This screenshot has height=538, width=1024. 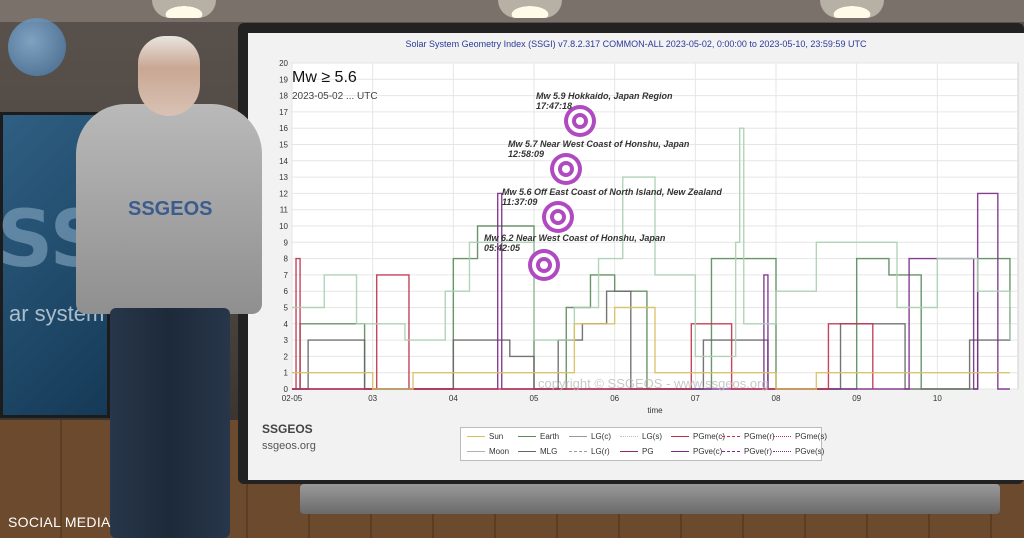 What do you see at coordinates (289, 446) in the screenshot?
I see `brand-url: ssgeos.org` at bounding box center [289, 446].